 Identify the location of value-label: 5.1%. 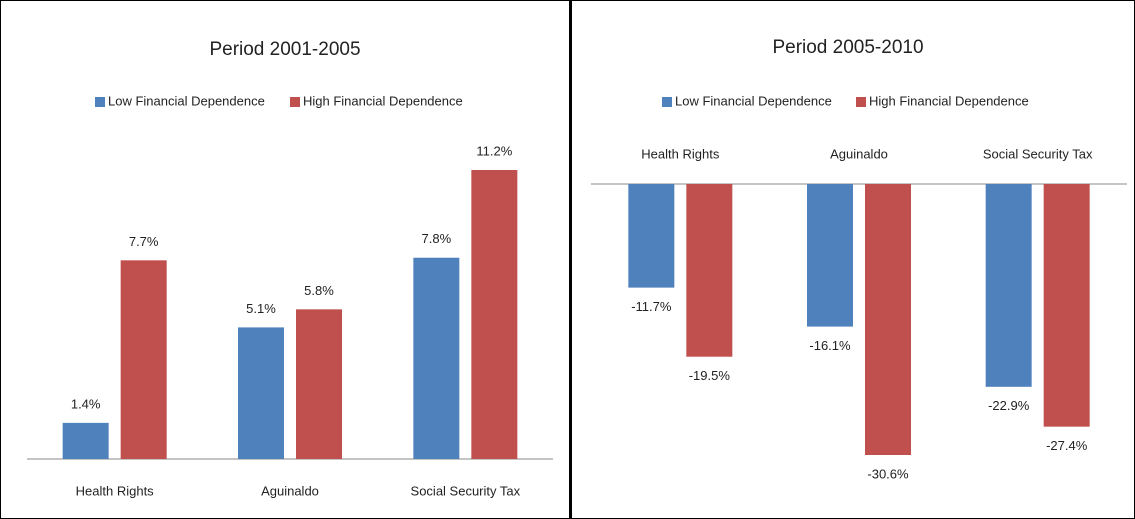
(261, 308).